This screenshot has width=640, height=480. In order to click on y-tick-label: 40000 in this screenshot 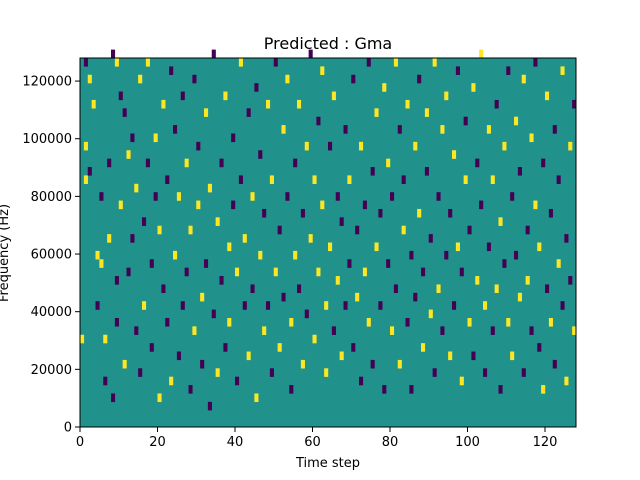, I will do `click(51, 312)`.